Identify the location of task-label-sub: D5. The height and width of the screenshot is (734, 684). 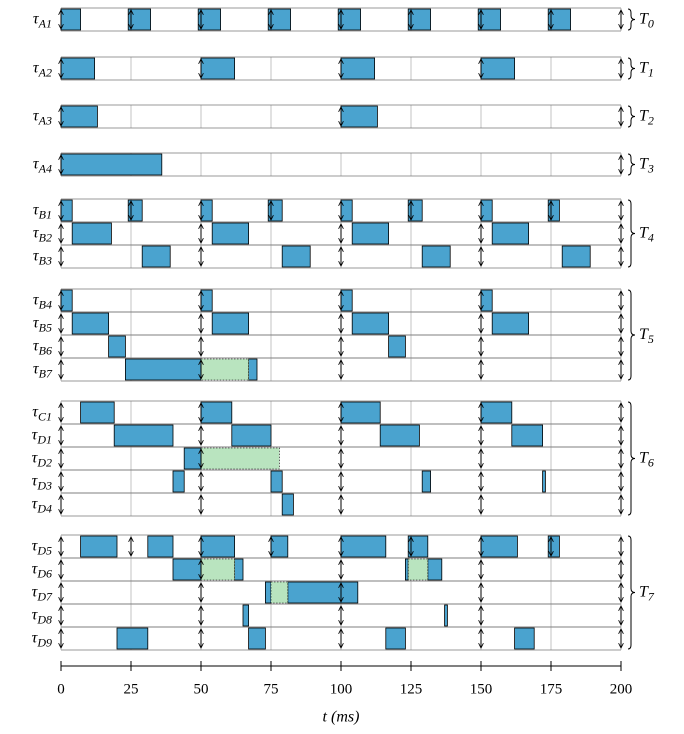
(44, 550).